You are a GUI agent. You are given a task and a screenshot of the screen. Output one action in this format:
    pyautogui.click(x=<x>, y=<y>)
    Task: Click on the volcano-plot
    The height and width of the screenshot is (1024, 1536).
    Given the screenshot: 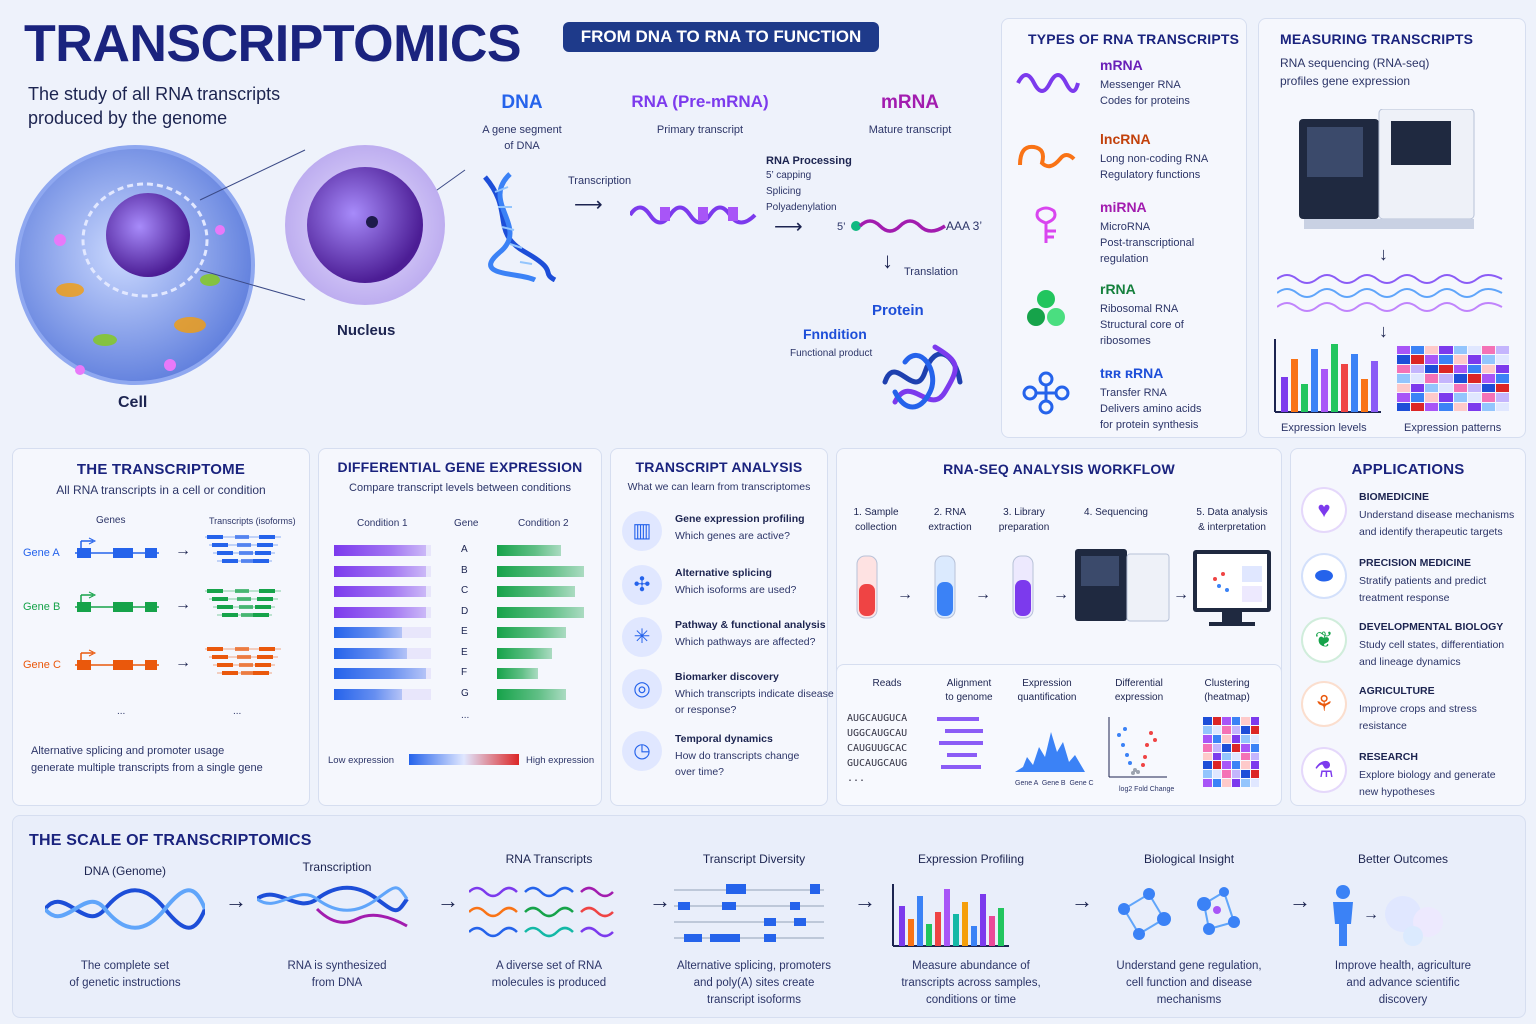 What is the action you would take?
    pyautogui.click(x=1137, y=747)
    